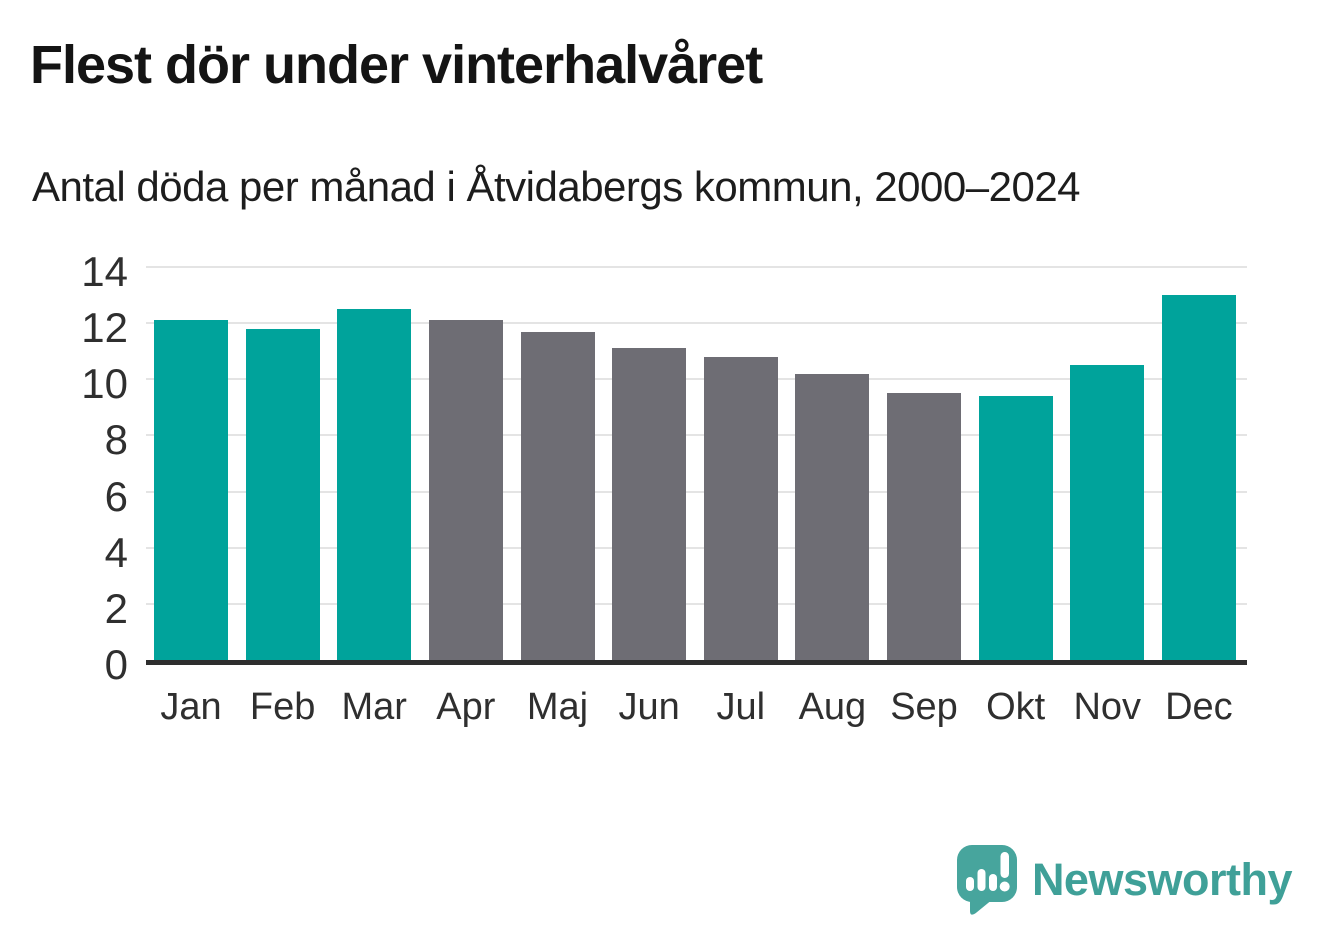  Describe the element at coordinates (104, 384) in the screenshot. I see `y-tick-label-10: 10` at that location.